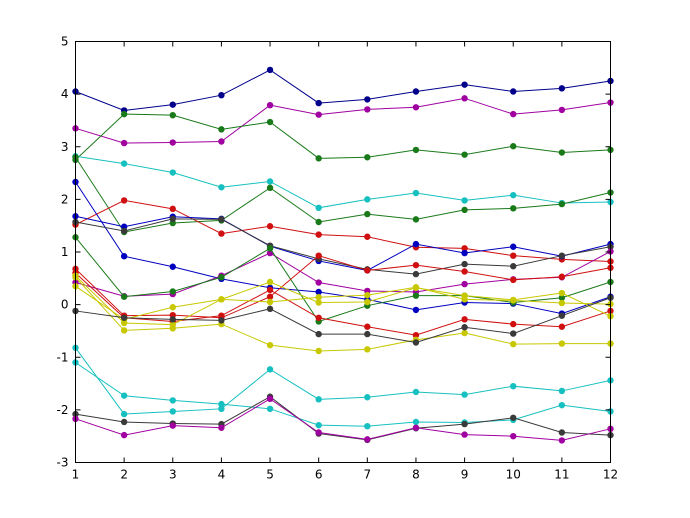  Describe the element at coordinates (319, 475) in the screenshot. I see `x-tick-label: 6` at that location.